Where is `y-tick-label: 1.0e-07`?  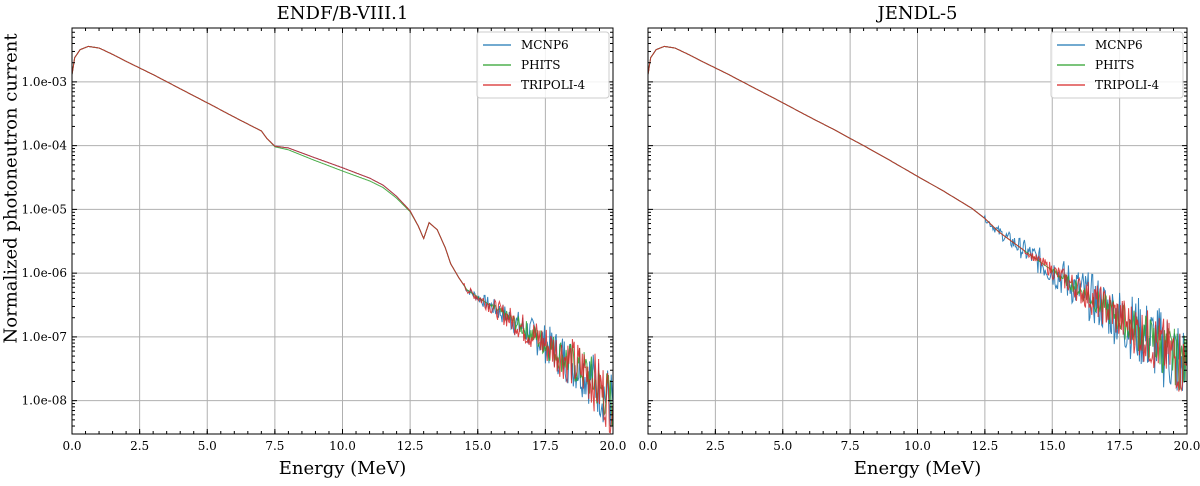
y-tick-label: 1.0e-07 is located at coordinates (44, 337).